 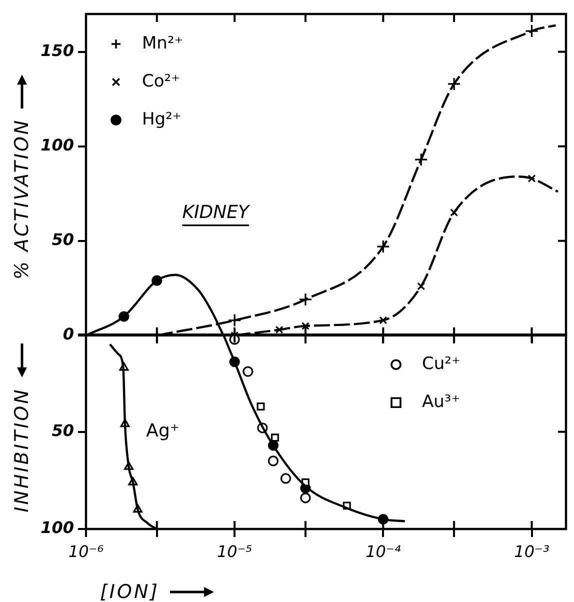 What do you see at coordinates (162, 119) in the screenshot?
I see `legend-label: Hg²⁺` at bounding box center [162, 119].